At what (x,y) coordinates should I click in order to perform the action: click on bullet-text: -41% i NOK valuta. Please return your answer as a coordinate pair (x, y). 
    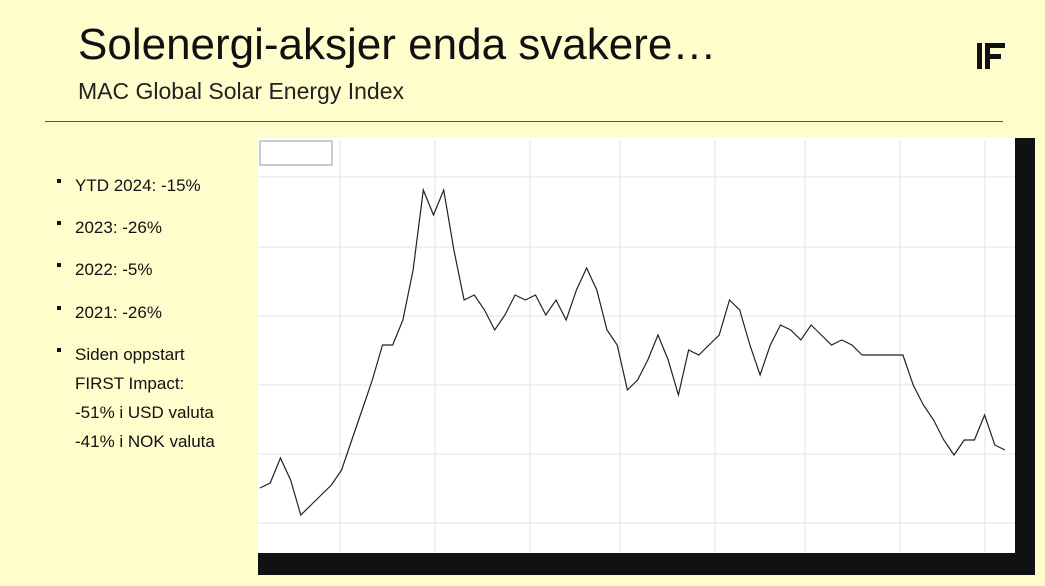
    Looking at the image, I should click on (145, 441).